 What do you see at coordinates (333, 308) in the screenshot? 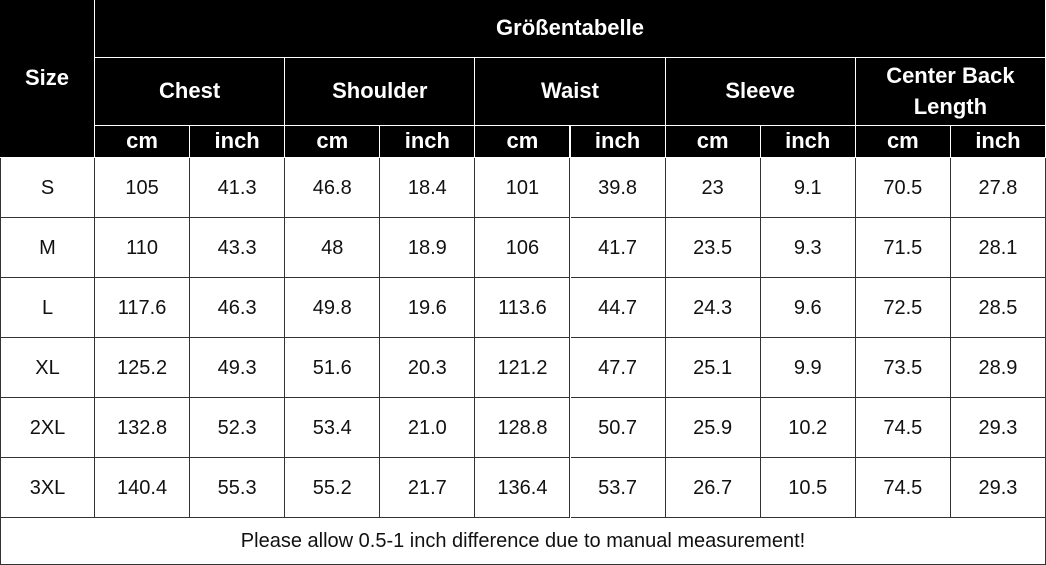
I see `measurement: 49.8` at bounding box center [333, 308].